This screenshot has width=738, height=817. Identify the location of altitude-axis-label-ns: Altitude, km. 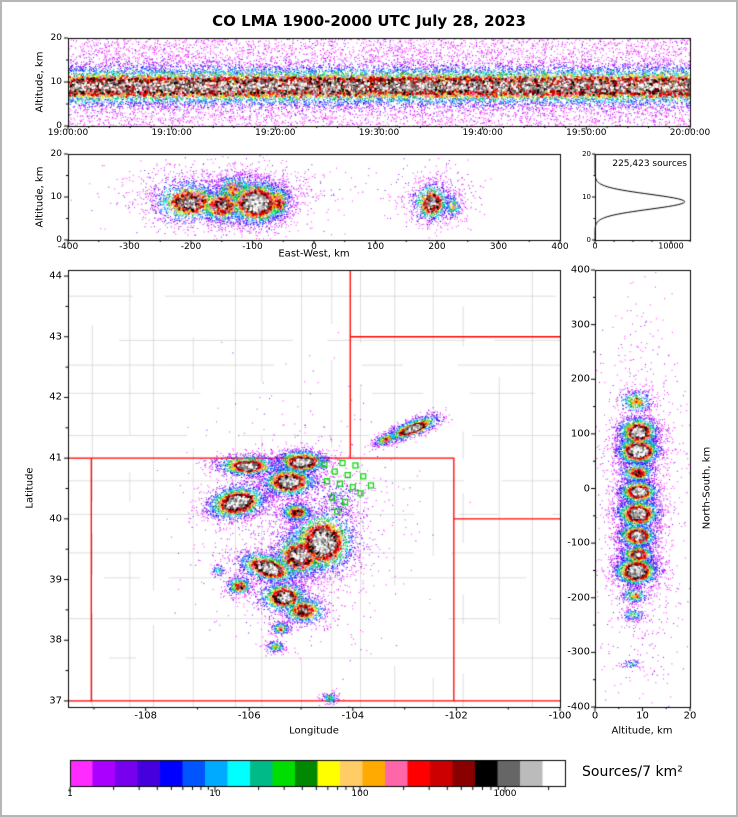
(642, 731).